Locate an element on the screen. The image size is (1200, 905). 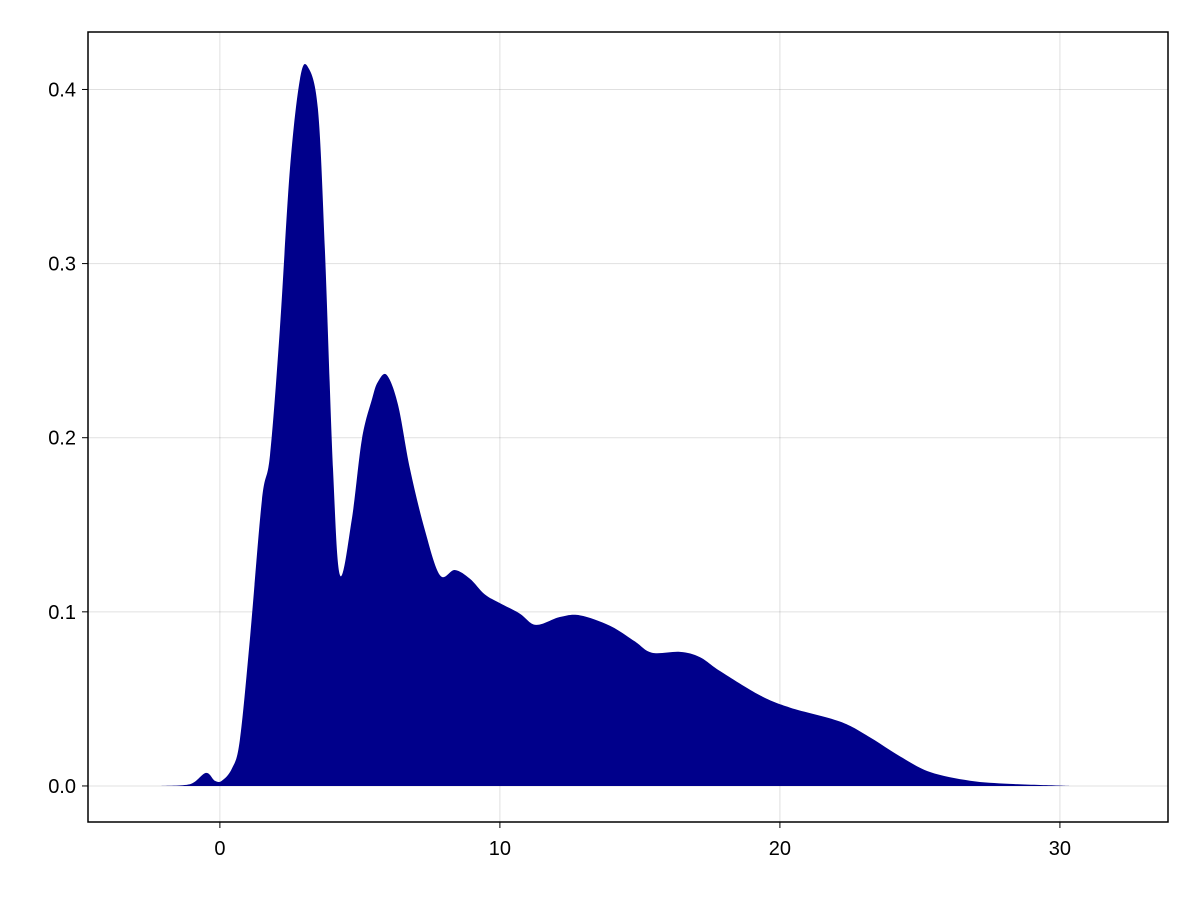
y-axis: 0.0 0.1 0.2 0.3 0.4 is located at coordinates (68, 438).